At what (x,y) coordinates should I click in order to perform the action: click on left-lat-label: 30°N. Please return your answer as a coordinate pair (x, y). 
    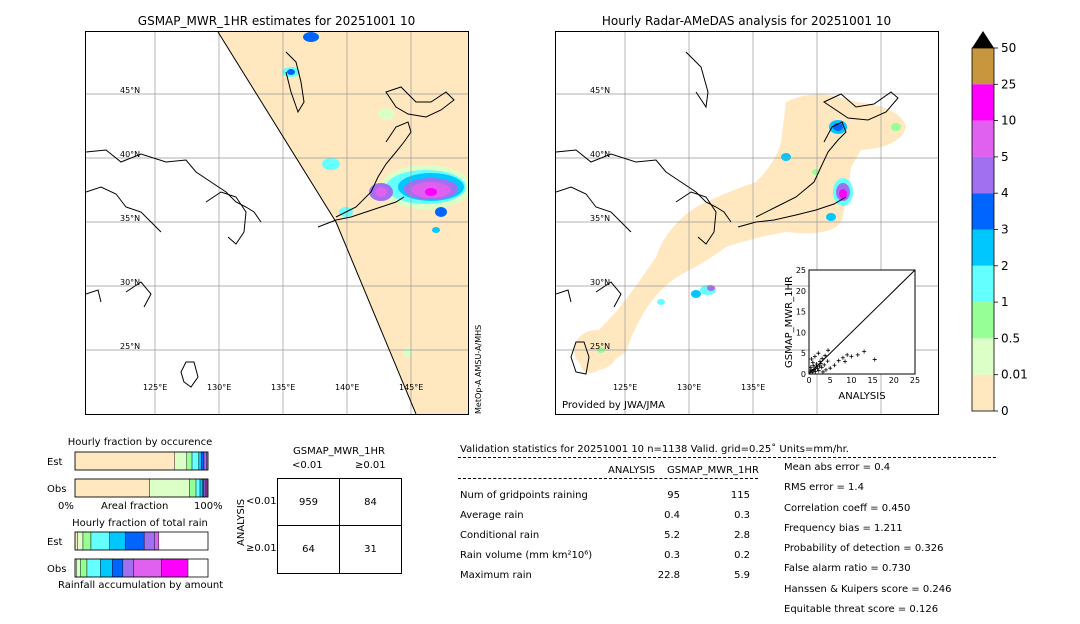
    Looking at the image, I should click on (130, 282).